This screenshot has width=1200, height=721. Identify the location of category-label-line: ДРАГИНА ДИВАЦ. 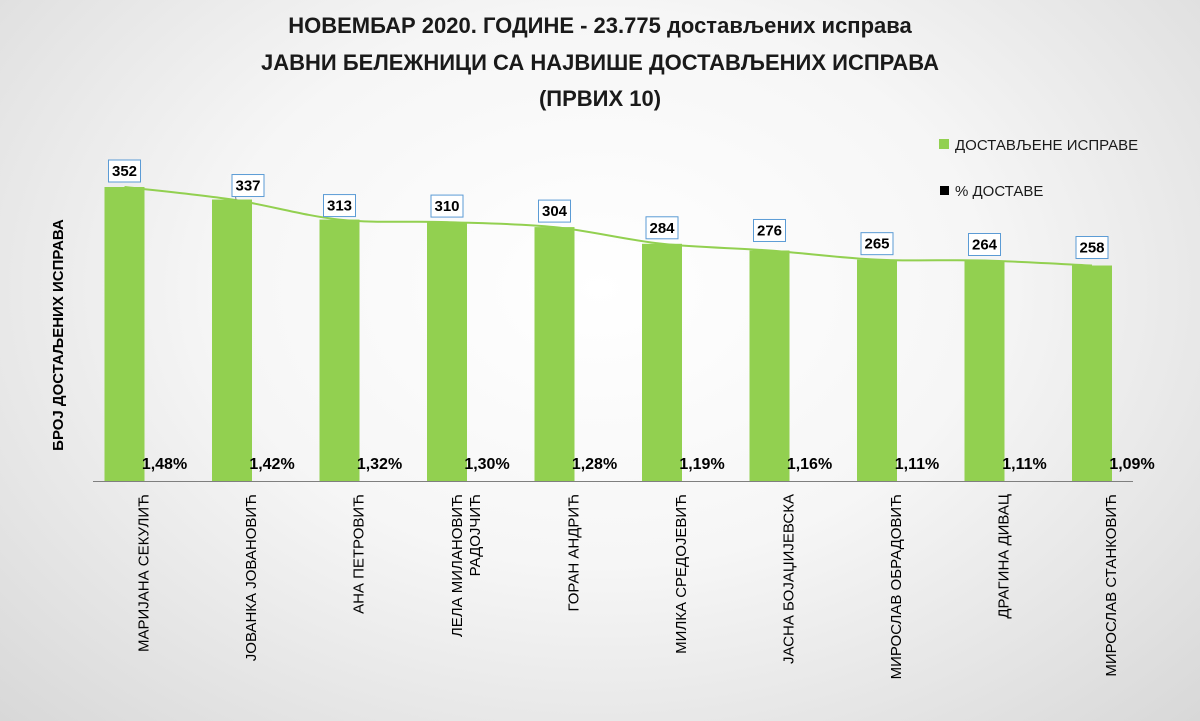
(1004, 556).